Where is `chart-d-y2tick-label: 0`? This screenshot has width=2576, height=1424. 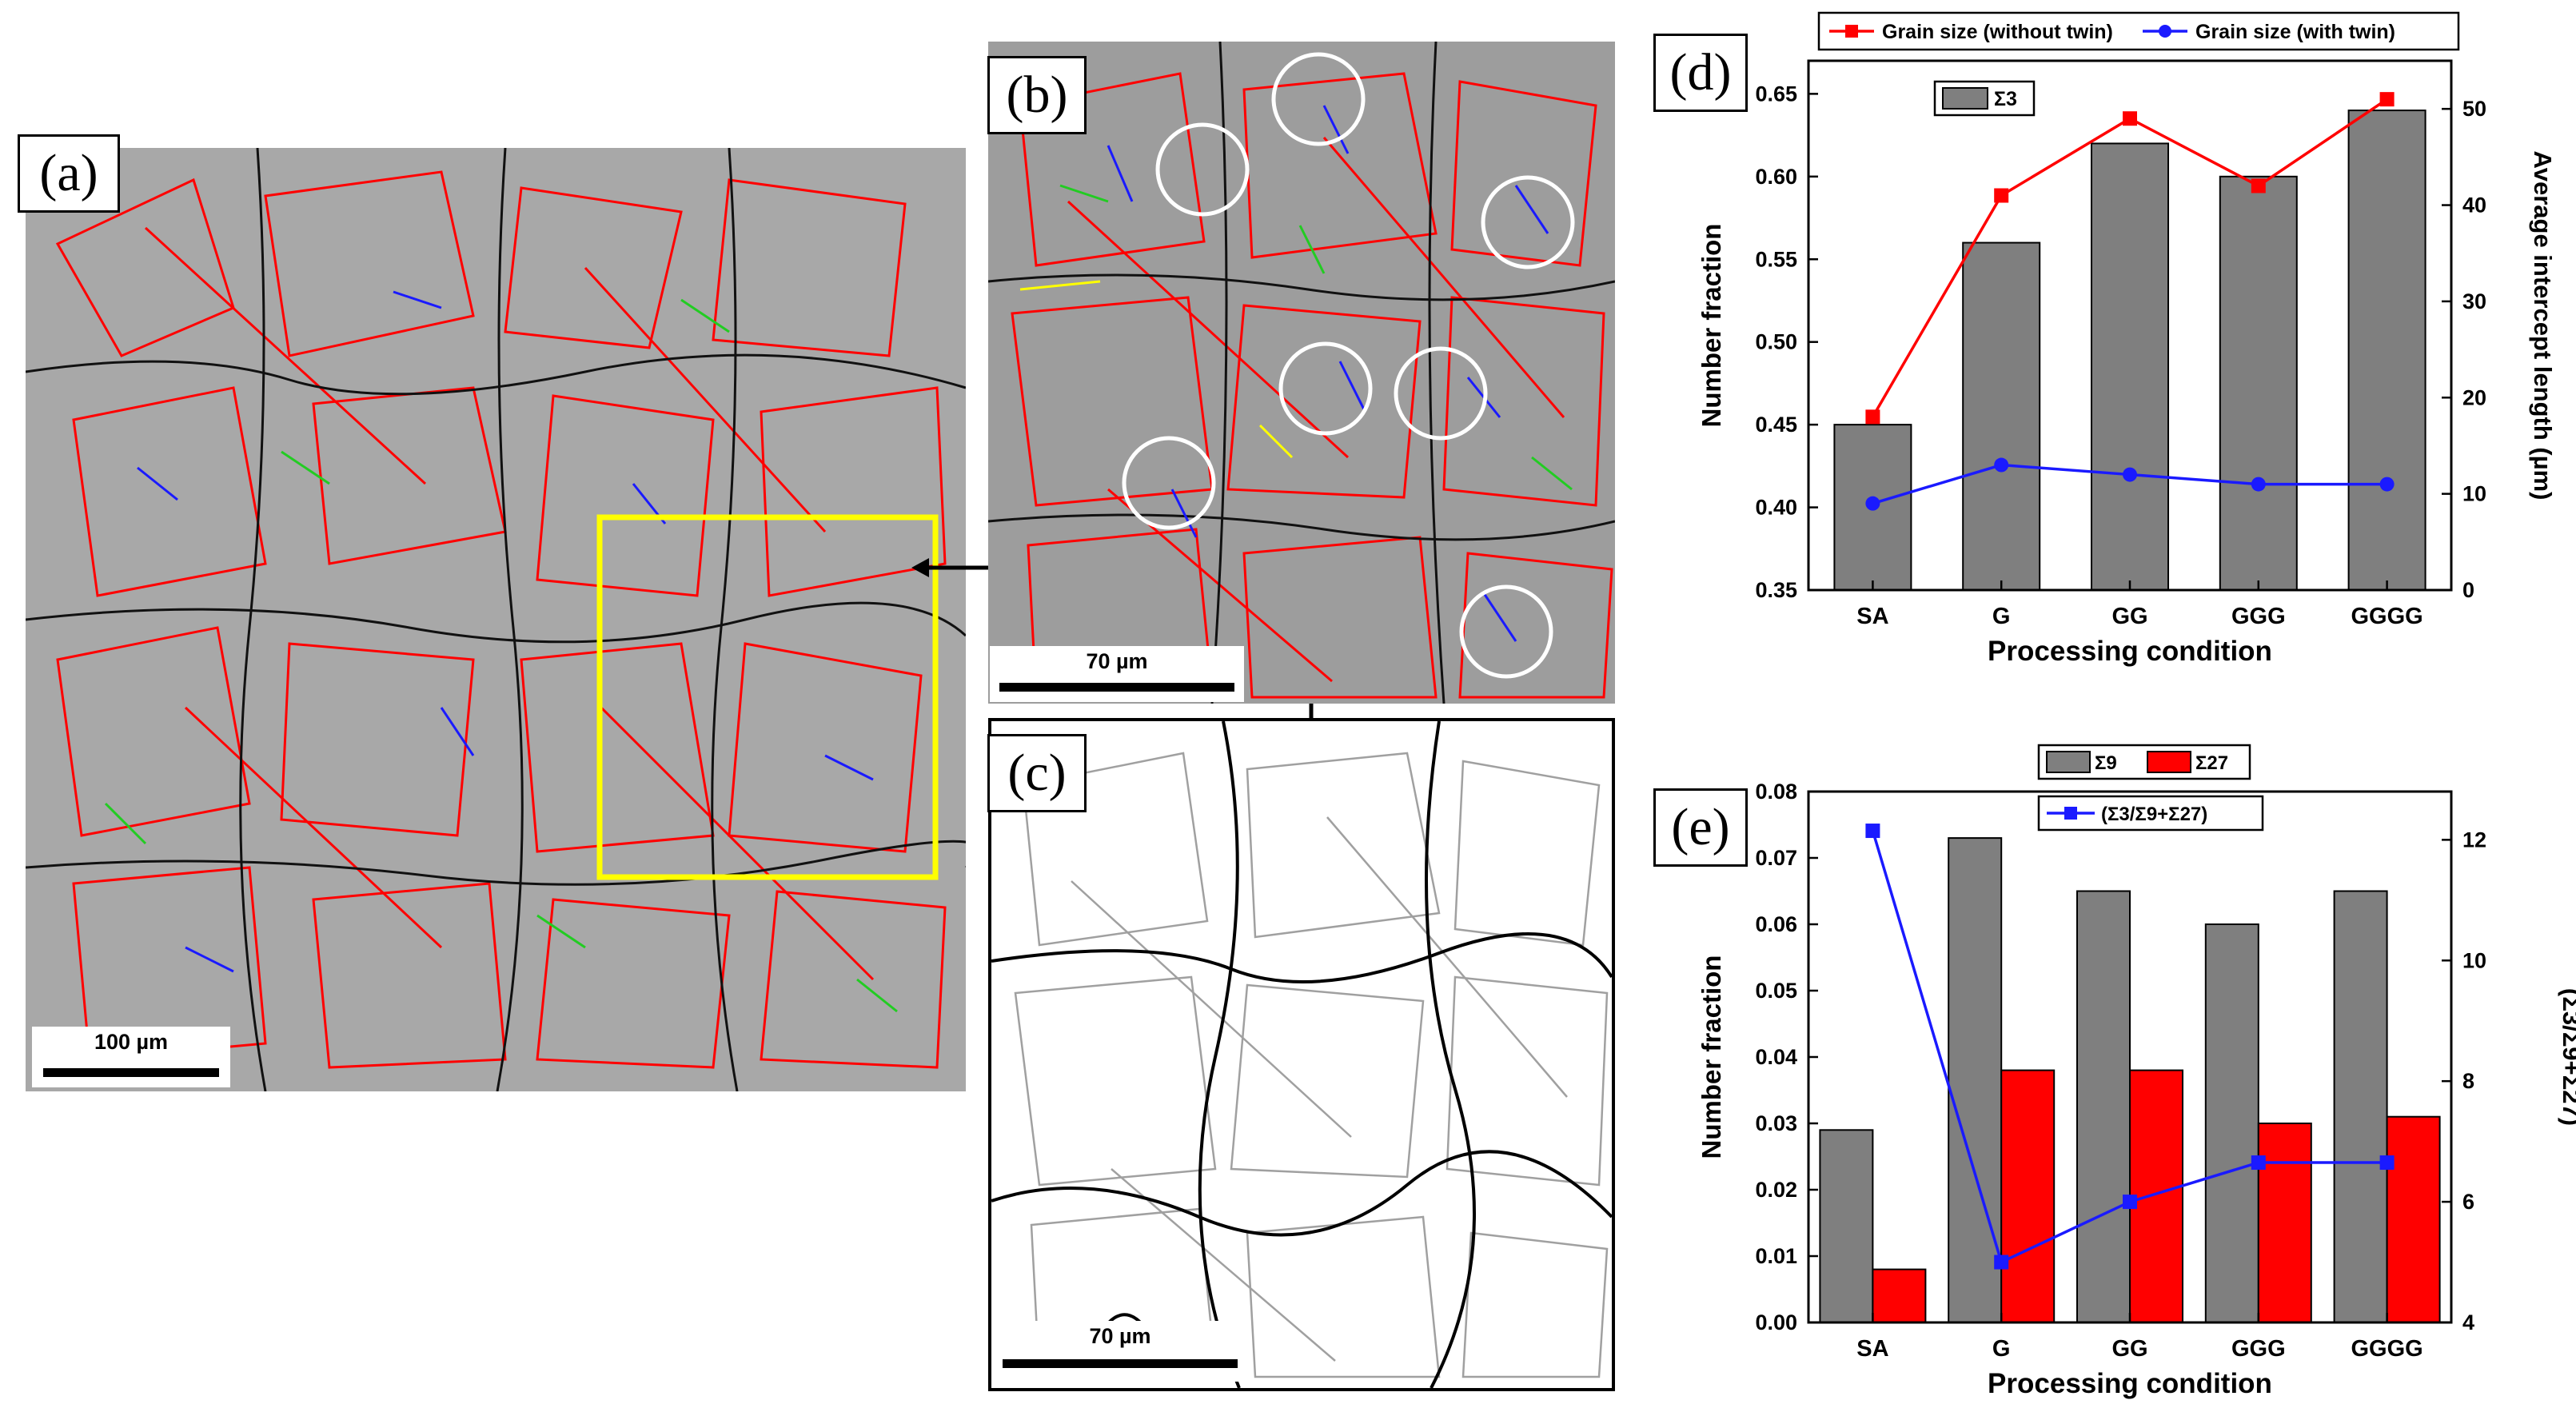
chart-d-y2tick-label: 0 is located at coordinates (2468, 590).